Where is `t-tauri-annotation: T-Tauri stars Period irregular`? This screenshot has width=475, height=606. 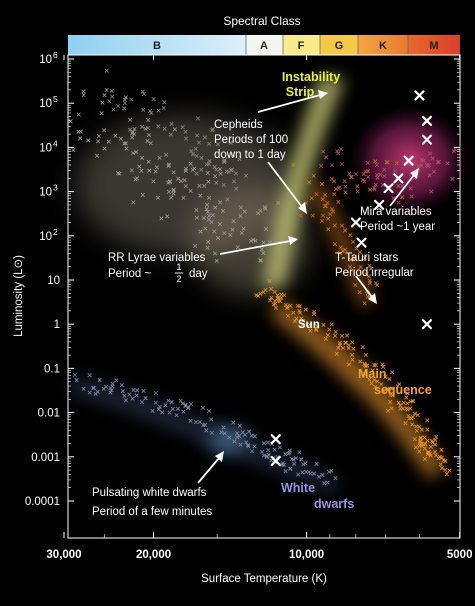
t-tauri-annotation: T-Tauri stars Period irregular is located at coordinates (374, 265).